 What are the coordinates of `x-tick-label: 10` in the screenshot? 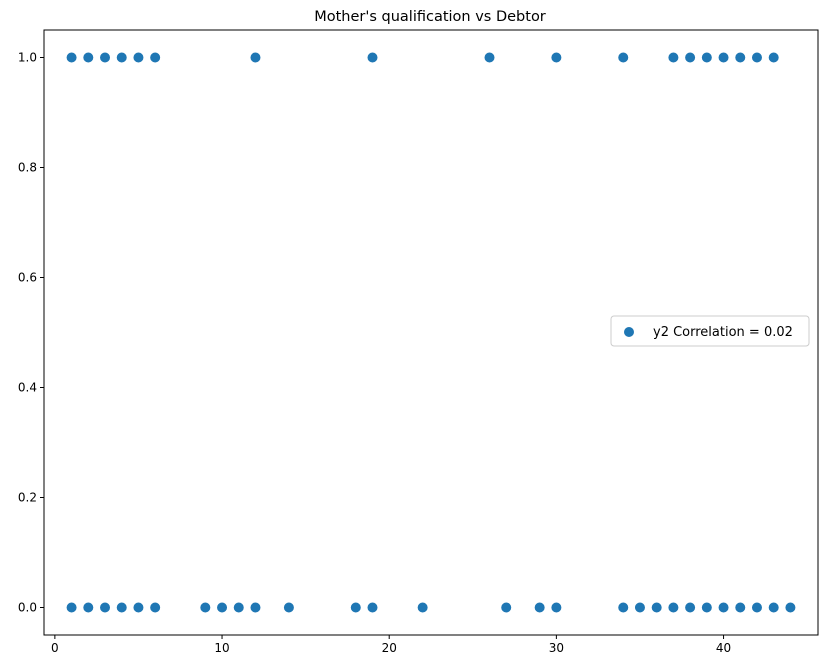 It's located at (221, 648).